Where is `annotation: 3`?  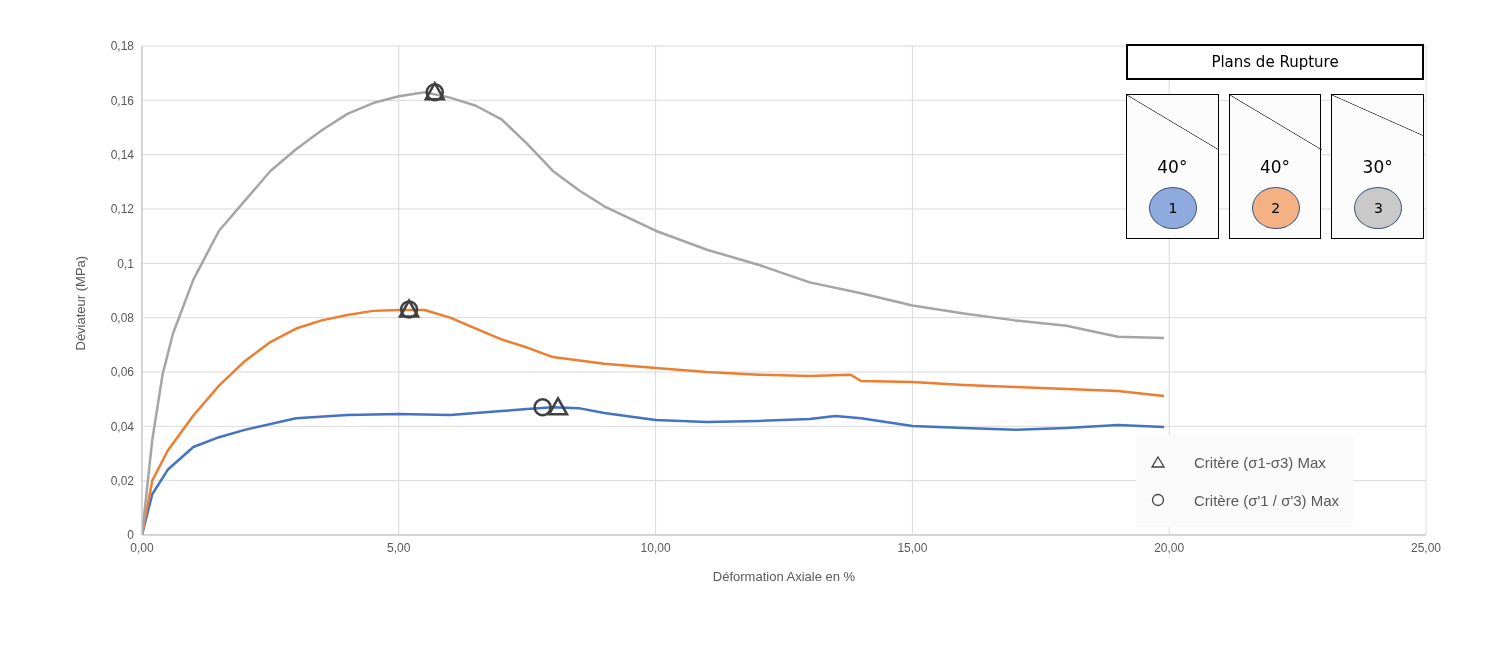
annotation: 3 is located at coordinates (1378, 208).